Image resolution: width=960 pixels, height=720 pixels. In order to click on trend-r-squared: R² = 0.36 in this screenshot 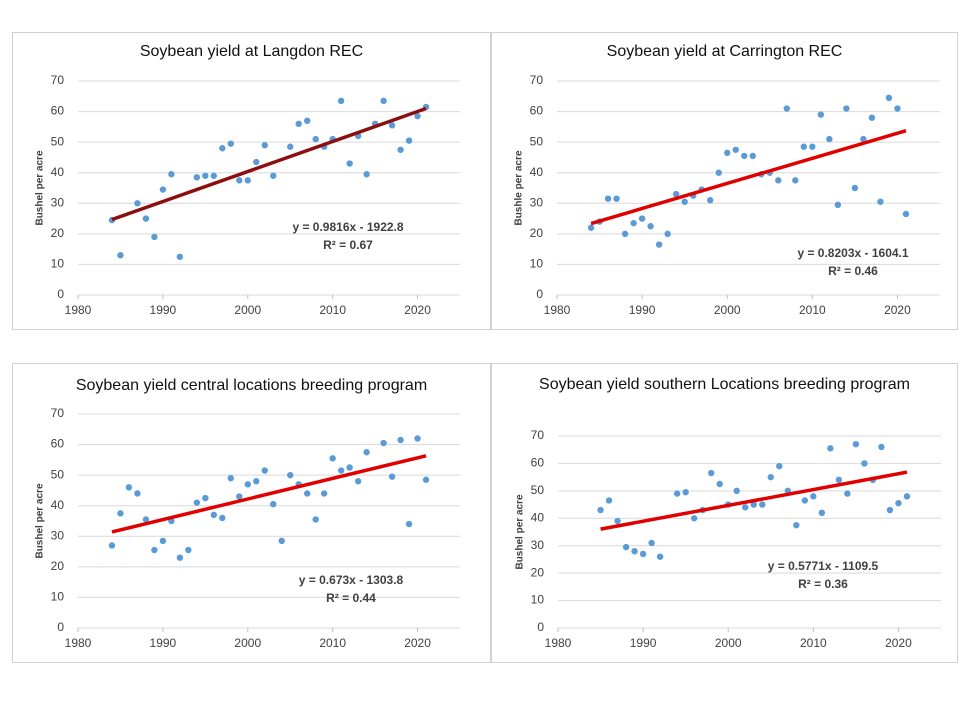, I will do `click(823, 584)`.